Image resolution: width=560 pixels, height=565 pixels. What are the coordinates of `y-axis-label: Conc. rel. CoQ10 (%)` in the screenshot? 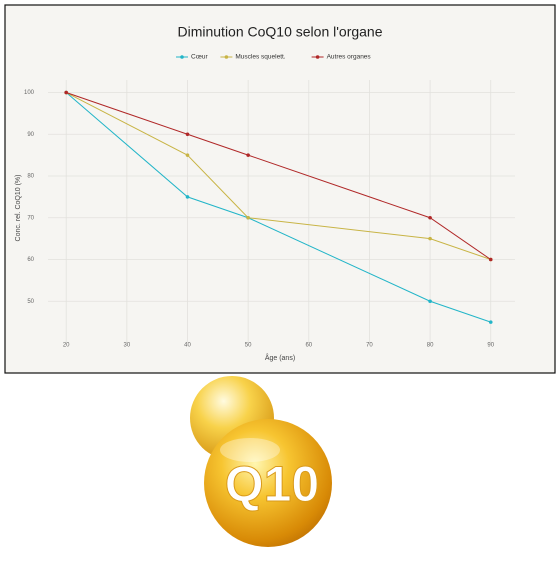 It's located at (18, 208).